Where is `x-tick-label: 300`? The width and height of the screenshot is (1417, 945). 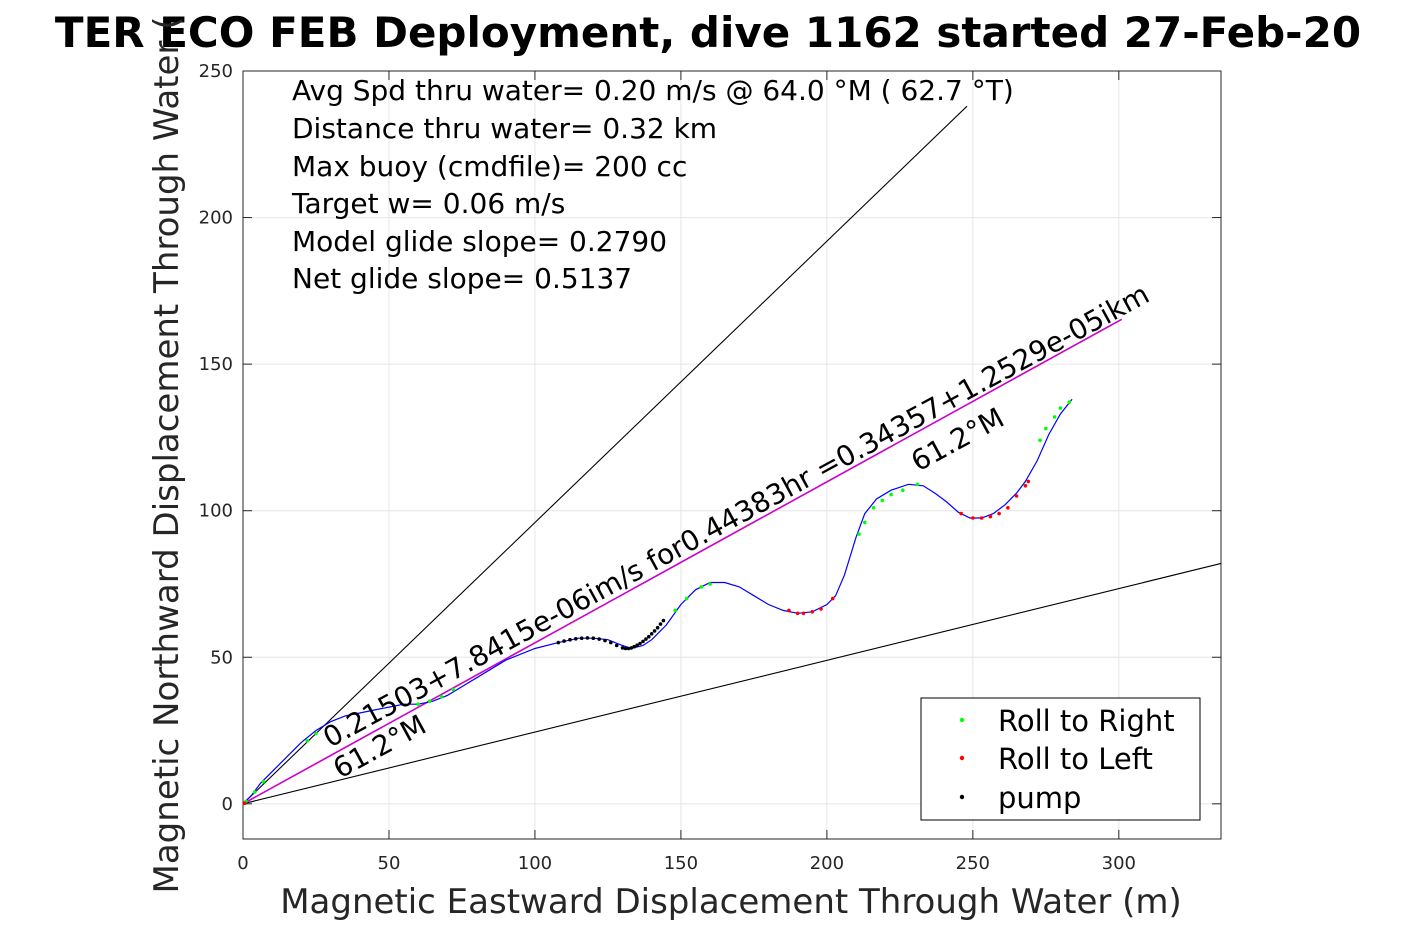 x-tick-label: 300 is located at coordinates (1119, 863).